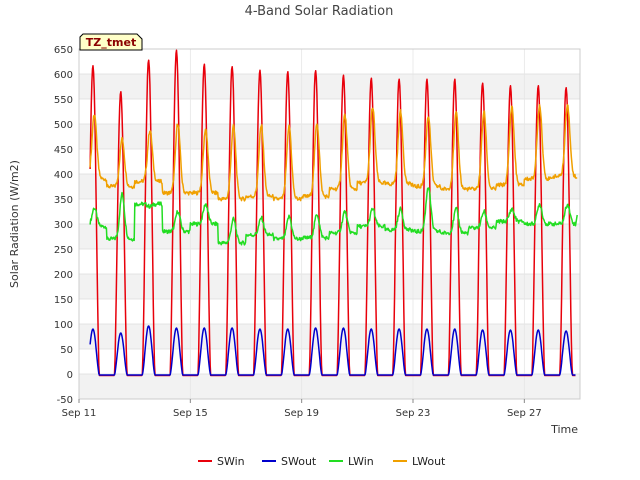 The width and height of the screenshot is (640, 480). I want to click on x-tick-label: Sep 19, so click(301, 413).